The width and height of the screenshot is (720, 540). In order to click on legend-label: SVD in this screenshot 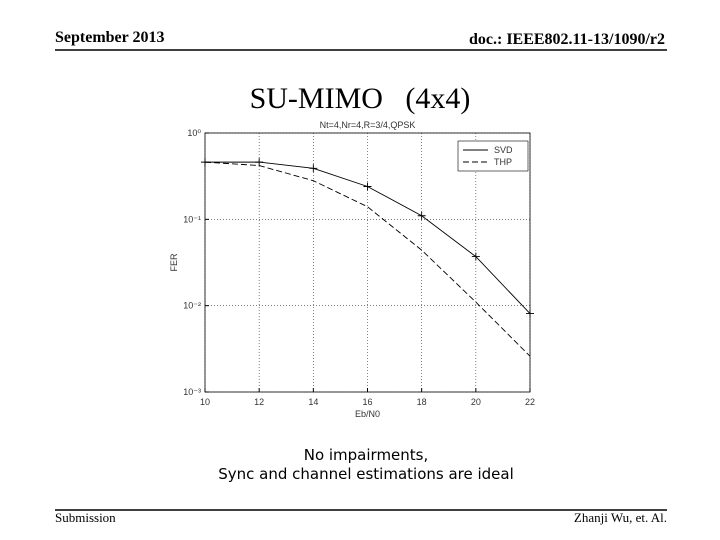, I will do `click(503, 150)`.